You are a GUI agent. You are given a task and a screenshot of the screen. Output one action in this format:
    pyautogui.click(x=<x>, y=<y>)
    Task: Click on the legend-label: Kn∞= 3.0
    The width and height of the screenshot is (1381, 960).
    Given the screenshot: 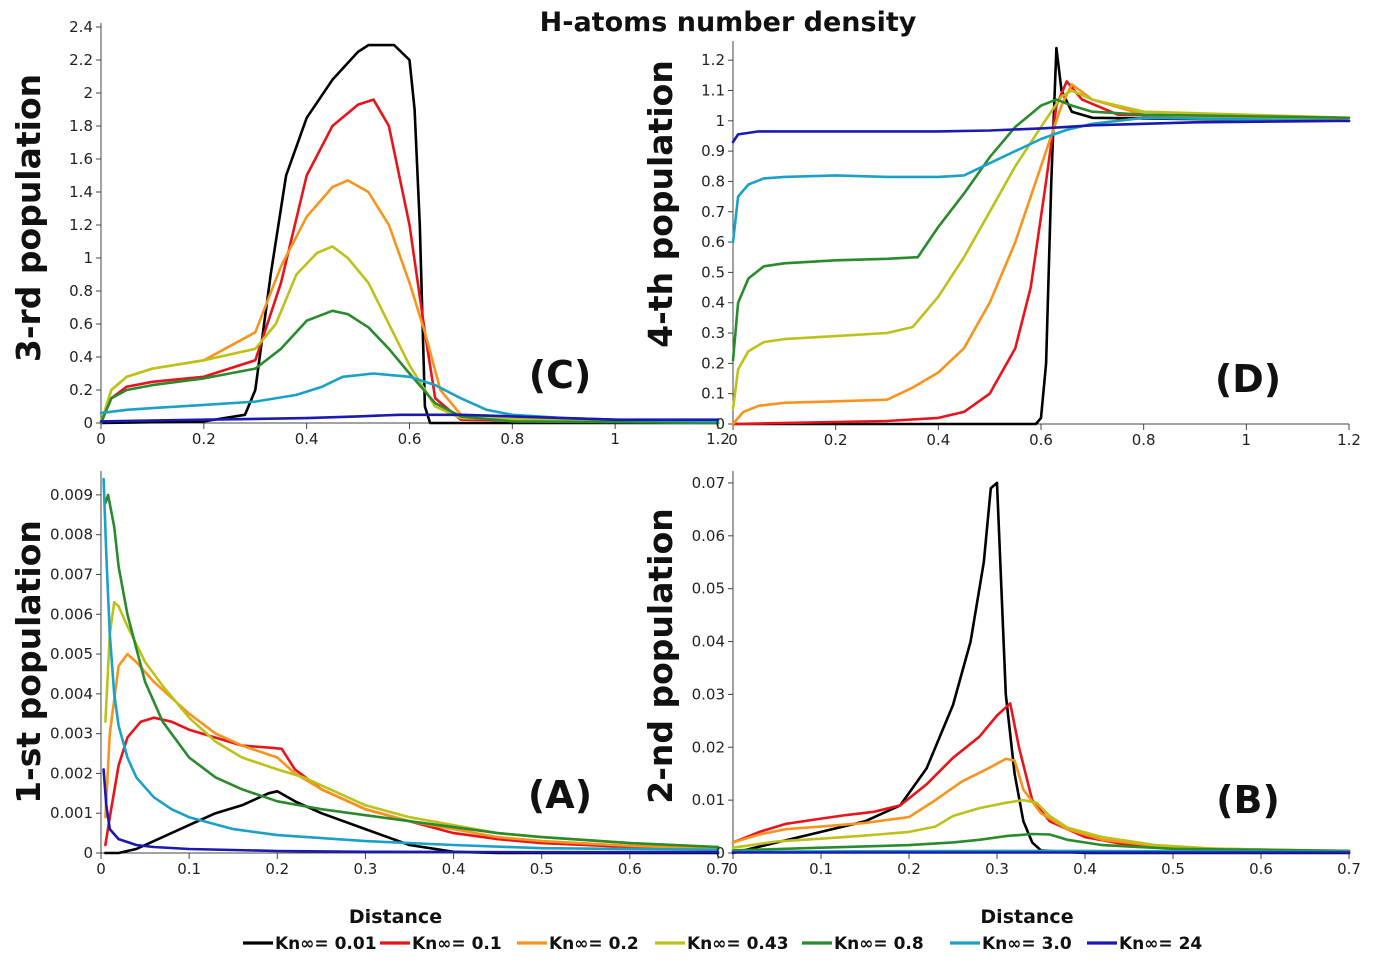 What is the action you would take?
    pyautogui.click(x=1027, y=944)
    